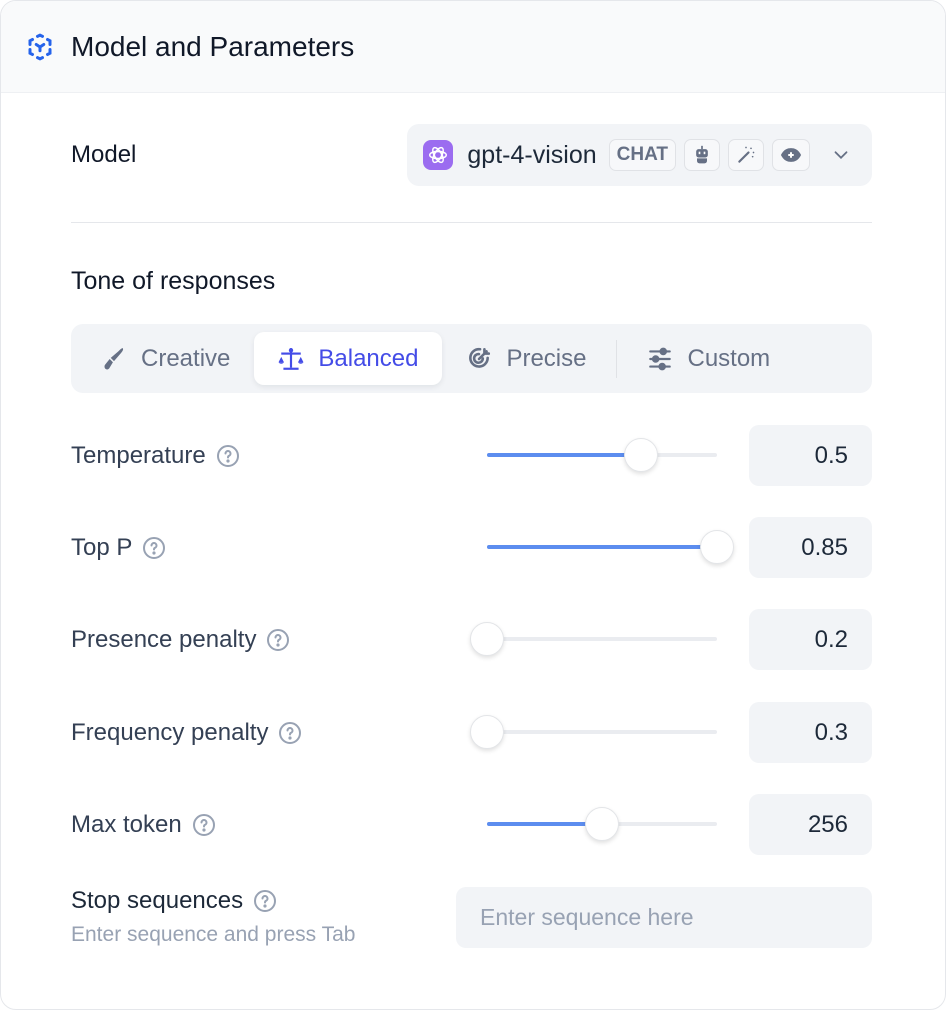  I want to click on tab-precise: Precise, so click(526, 358).